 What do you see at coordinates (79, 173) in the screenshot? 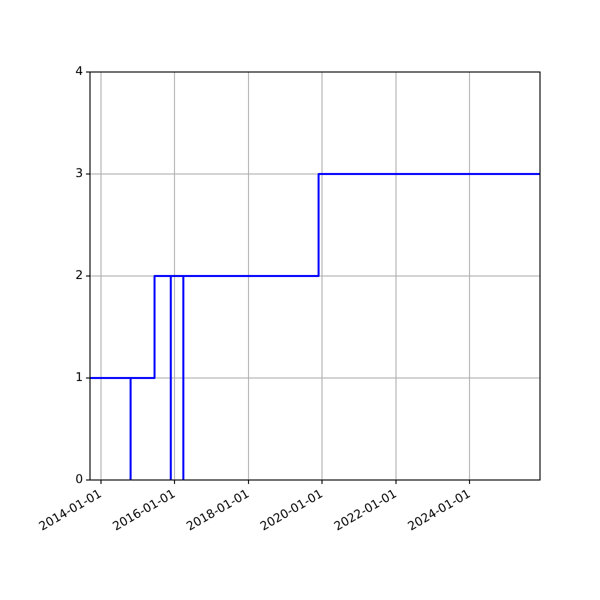
I see `y-tick-label: 3` at bounding box center [79, 173].